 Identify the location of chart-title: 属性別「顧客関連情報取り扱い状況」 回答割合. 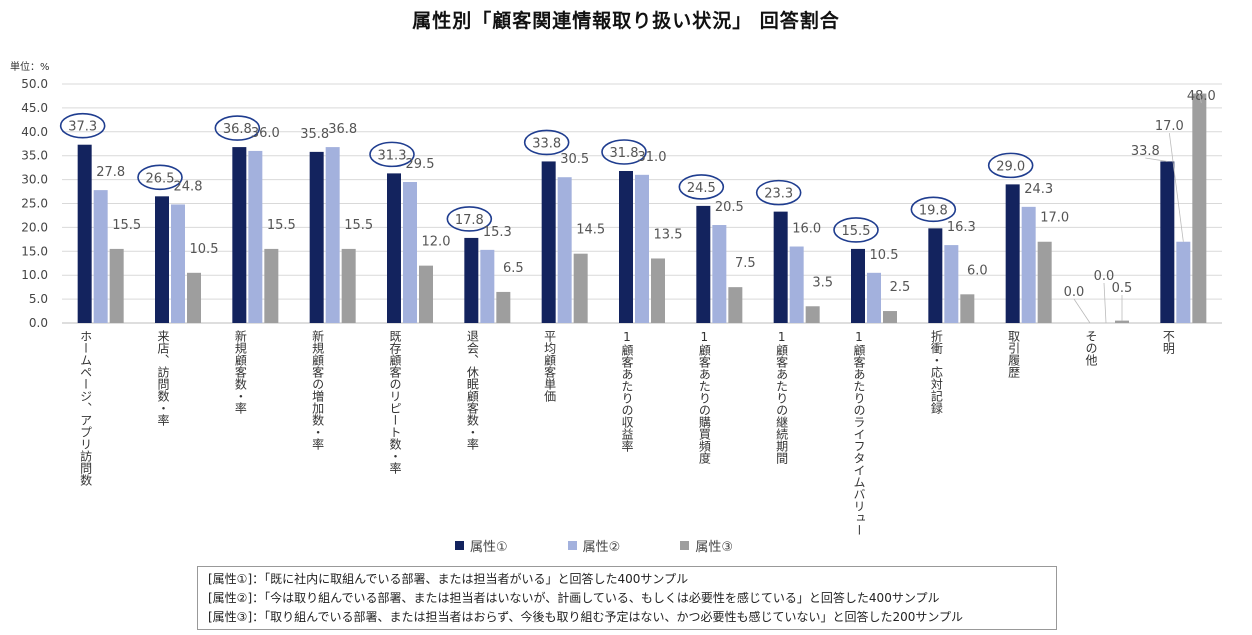
(626, 21).